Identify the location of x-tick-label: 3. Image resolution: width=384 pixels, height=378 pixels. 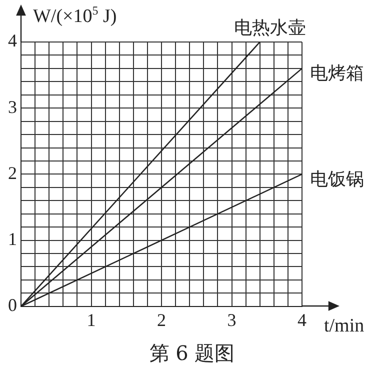
(231, 320).